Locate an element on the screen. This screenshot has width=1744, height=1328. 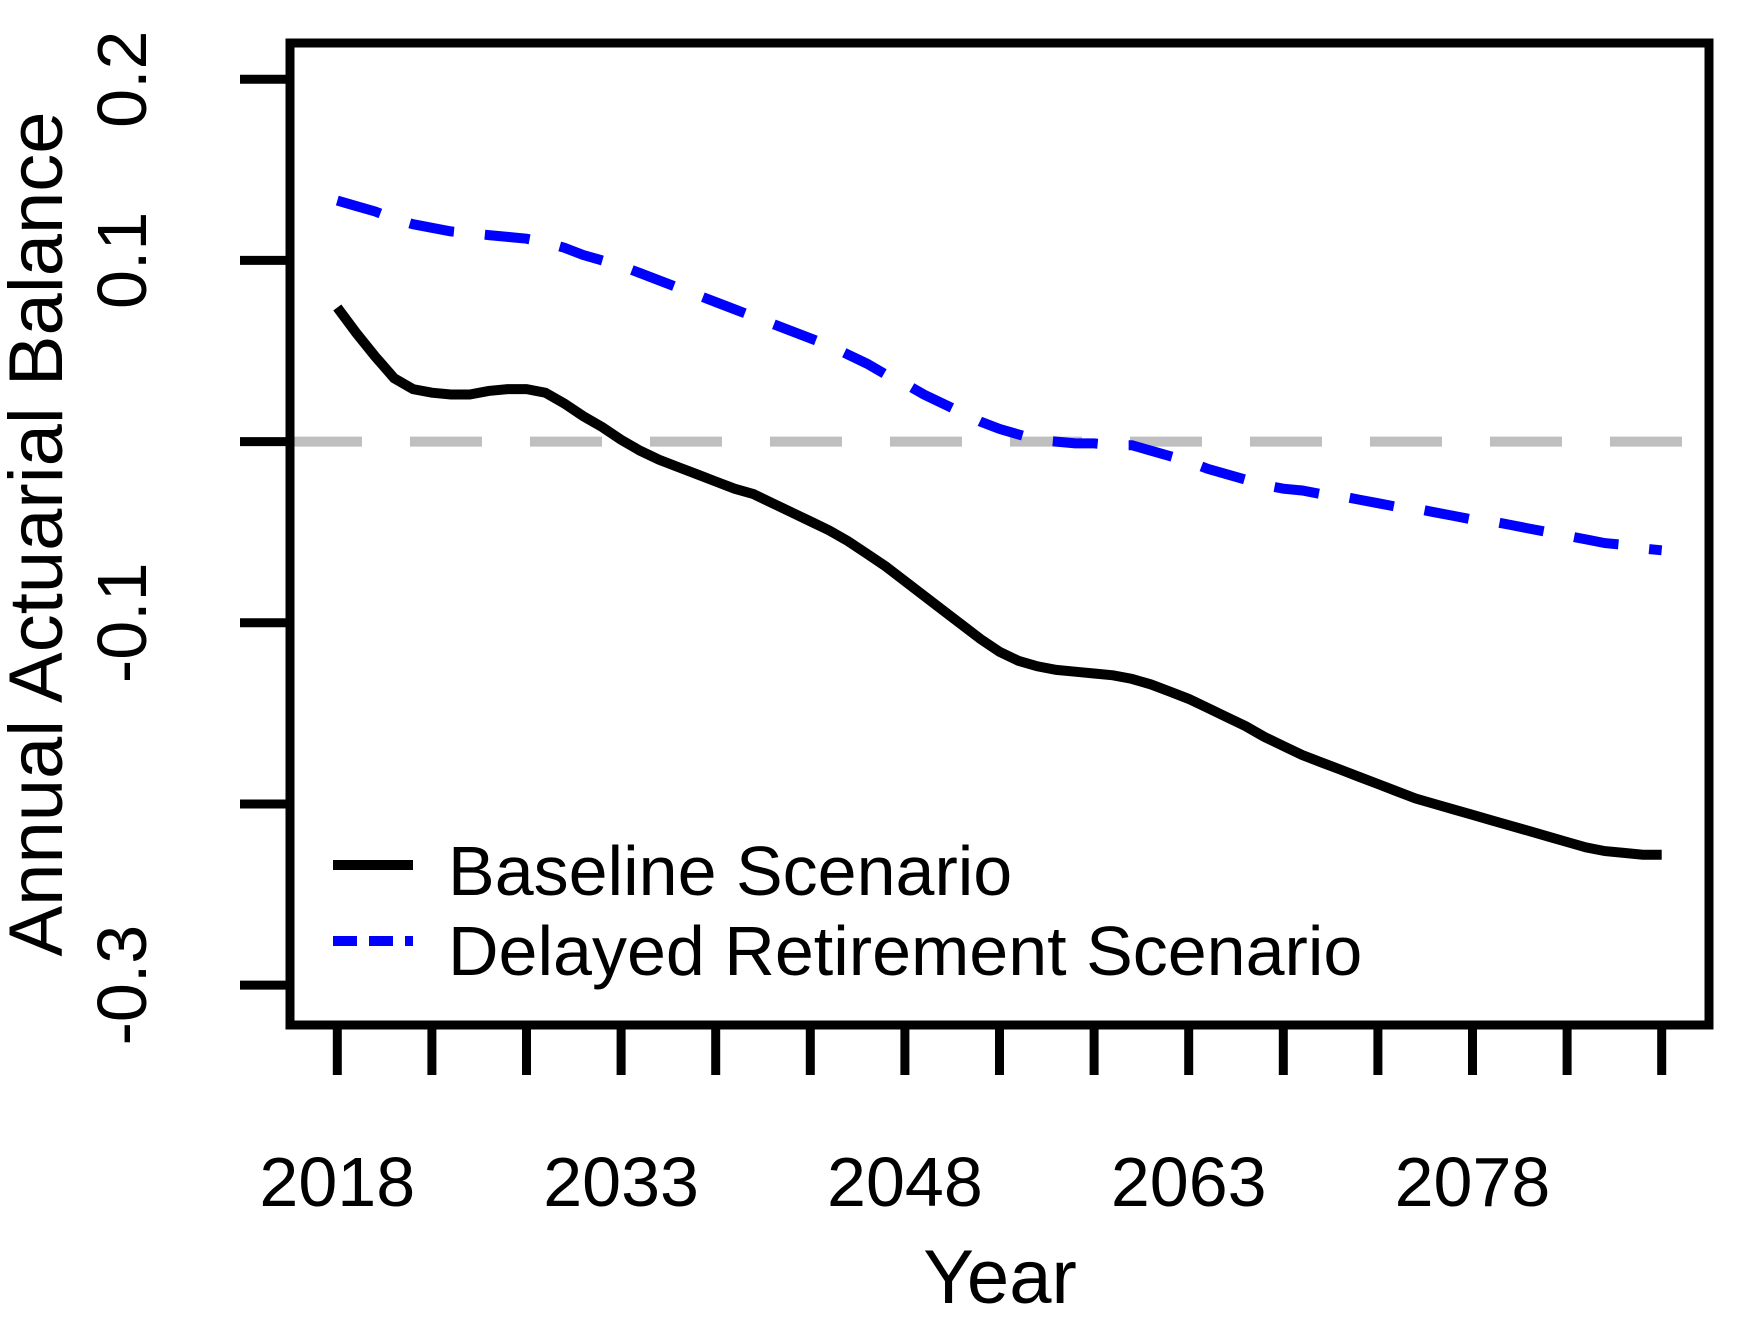
legend-item: Baseline Scenario is located at coordinates (672, 871).